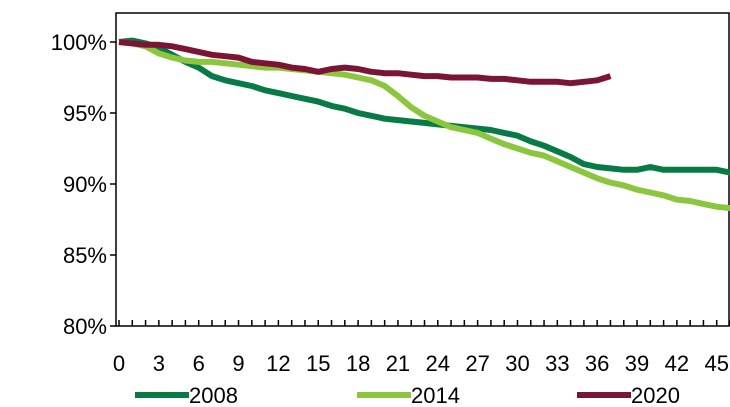  What do you see at coordinates (119, 363) in the screenshot?
I see `x-tick-label: 0` at bounding box center [119, 363].